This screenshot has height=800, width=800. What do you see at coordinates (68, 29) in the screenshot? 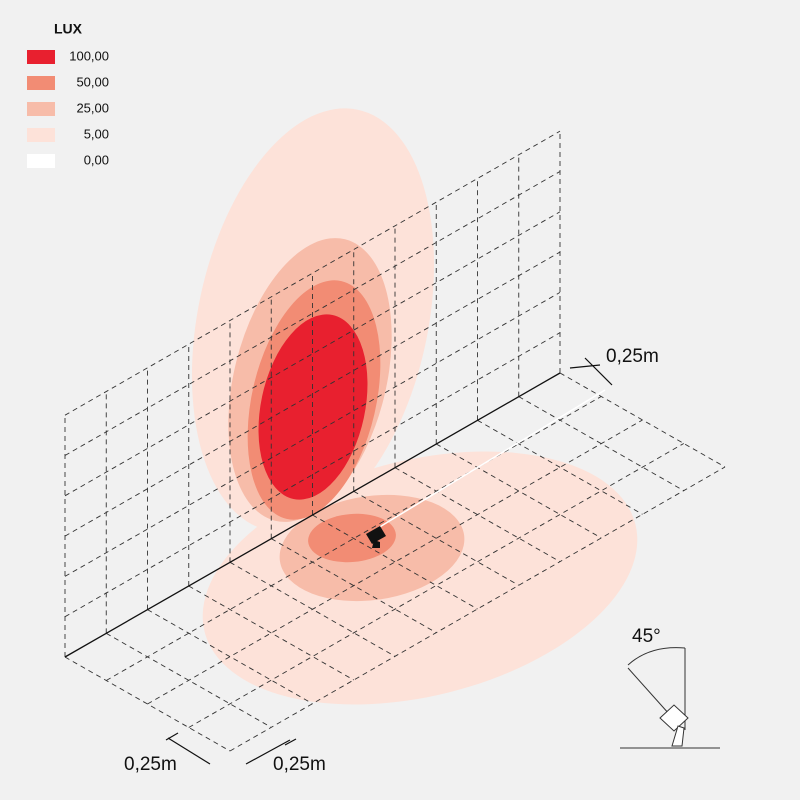
I see `legend-title: LUX` at bounding box center [68, 29].